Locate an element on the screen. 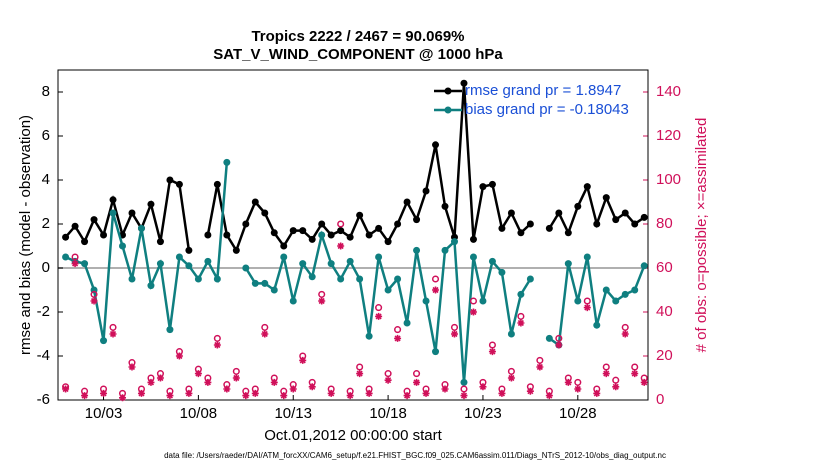 The image size is (830, 470). y-tick-label: -6 is located at coordinates (43, 399).